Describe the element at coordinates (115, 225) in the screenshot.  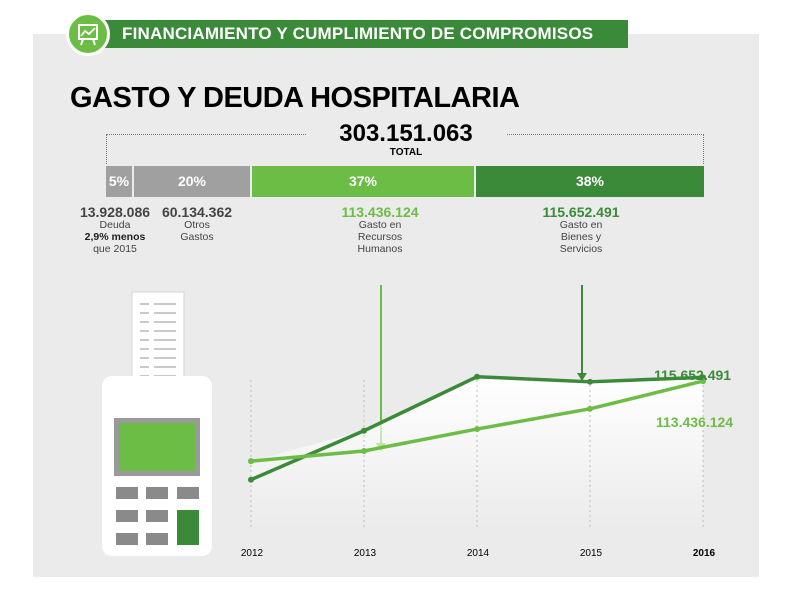
I see `debt-desc-1: Deuda` at that location.